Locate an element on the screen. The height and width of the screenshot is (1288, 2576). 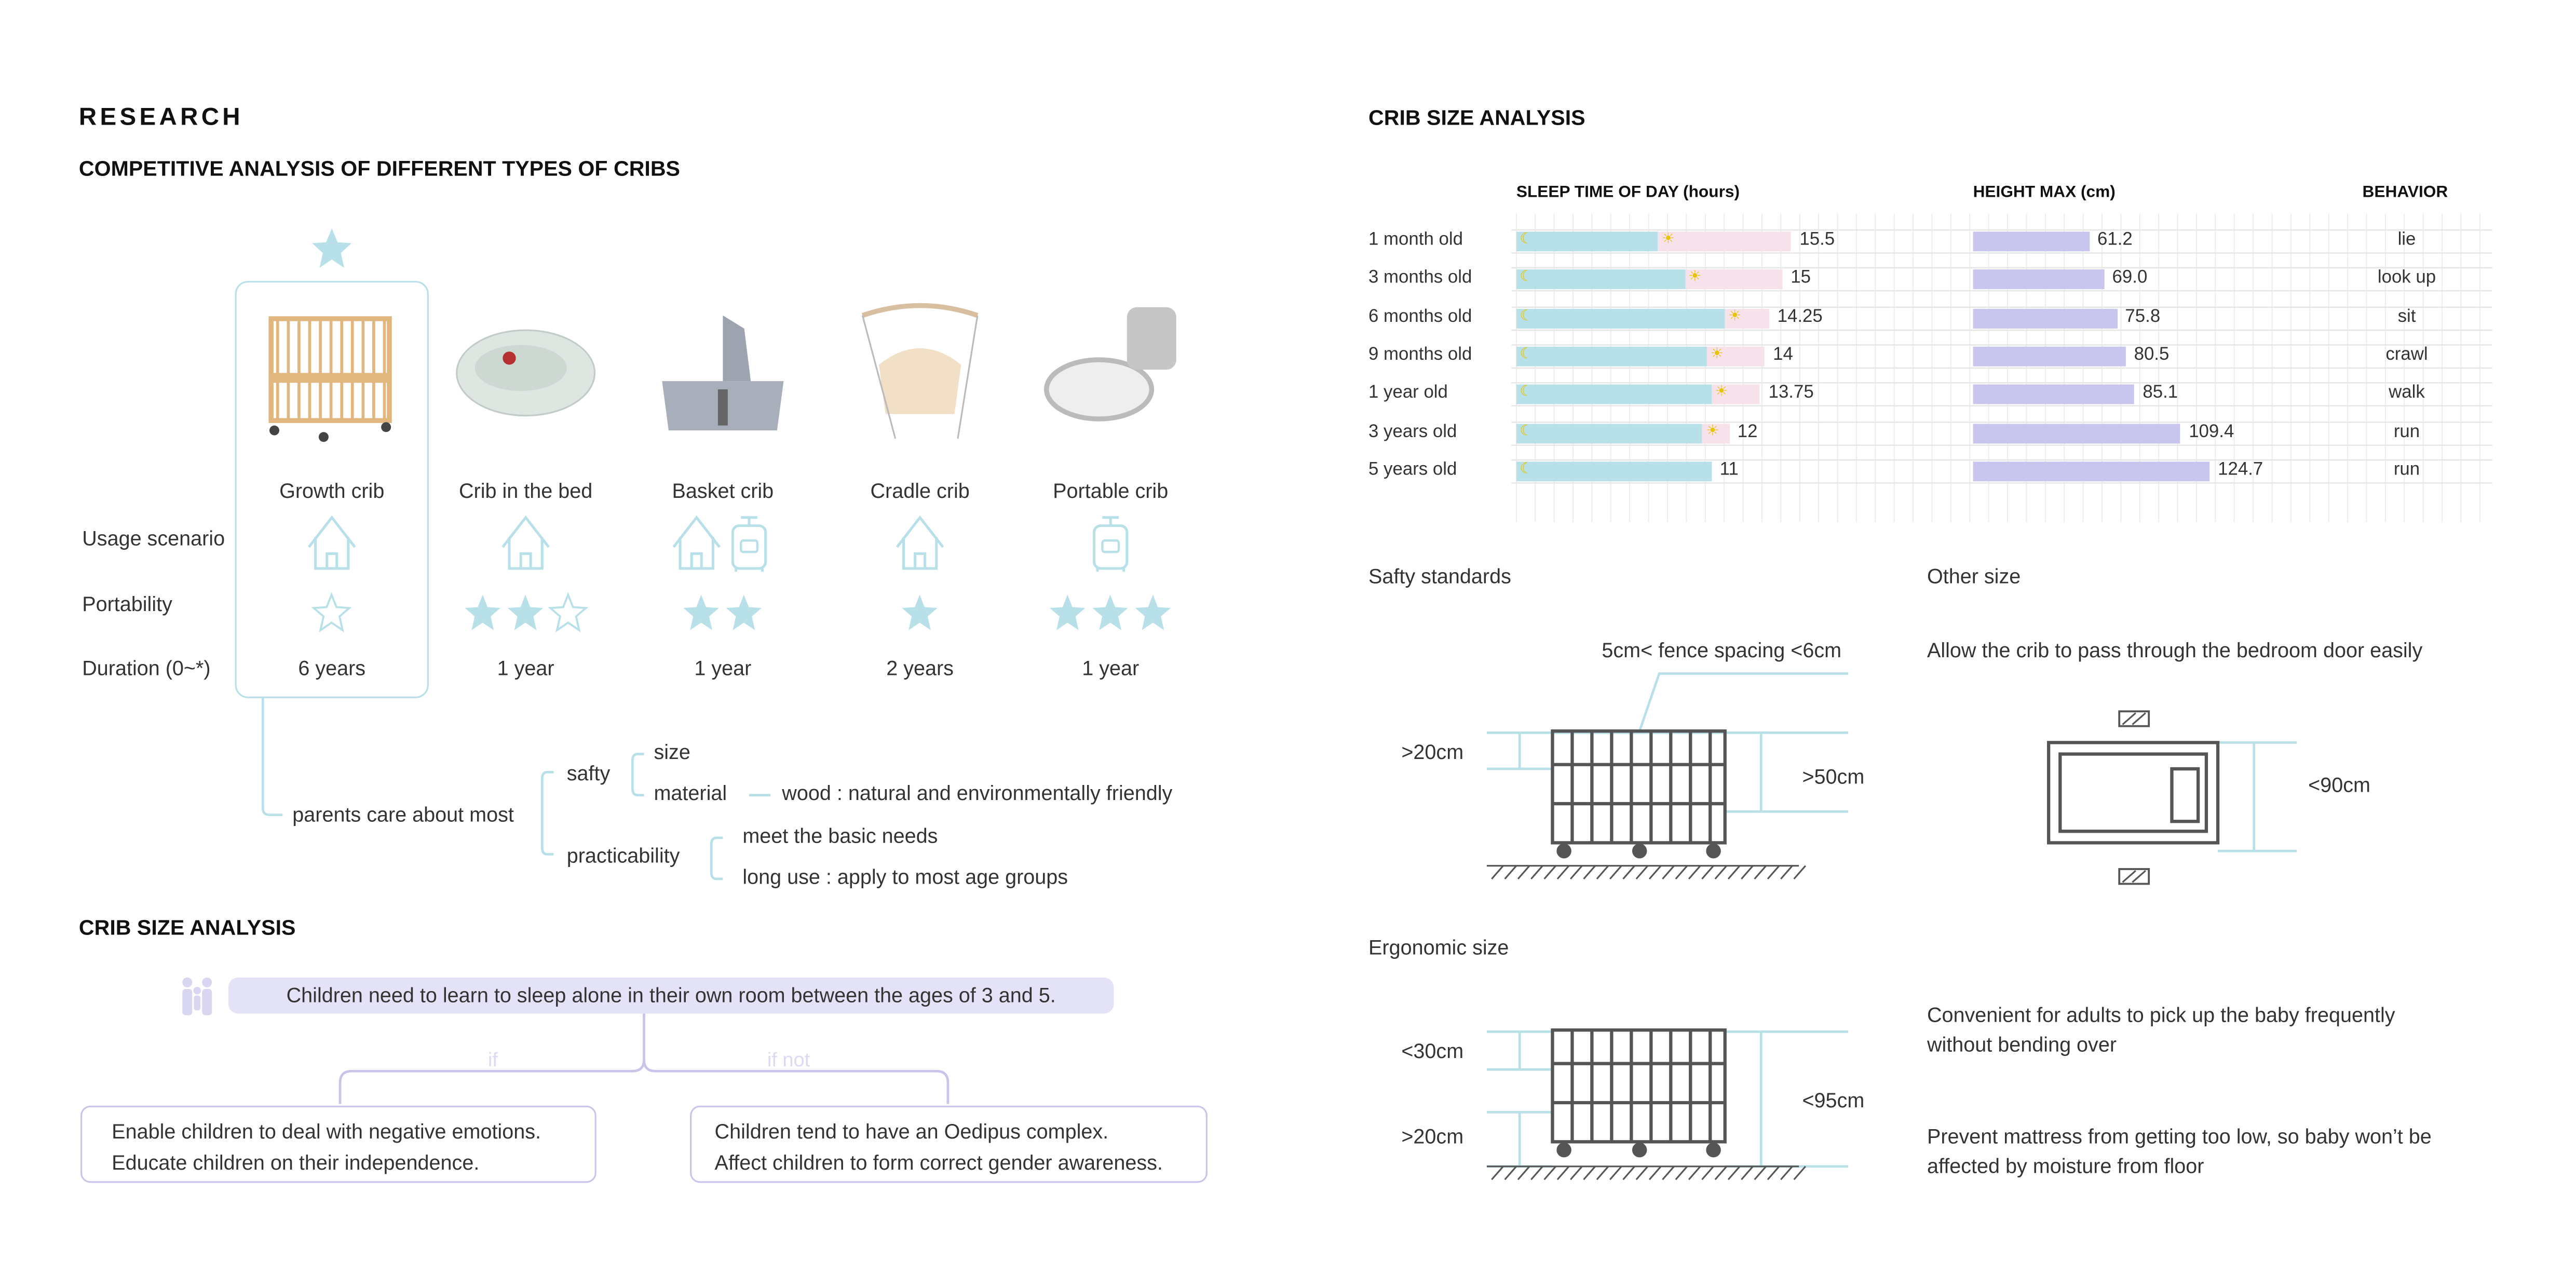
flow-connectors is located at coordinates (644, 1058).